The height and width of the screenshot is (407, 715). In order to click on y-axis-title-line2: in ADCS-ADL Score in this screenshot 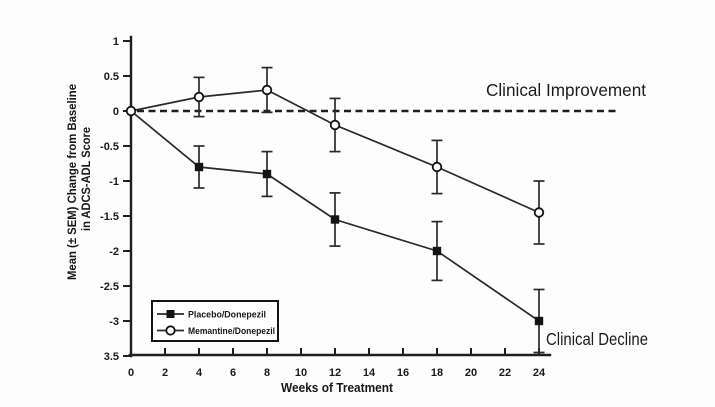, I will do `click(87, 179)`.